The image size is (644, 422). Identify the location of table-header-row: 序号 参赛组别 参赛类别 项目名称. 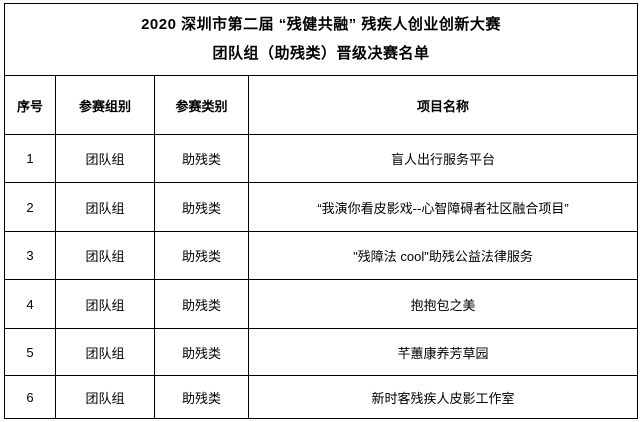
(321, 105).